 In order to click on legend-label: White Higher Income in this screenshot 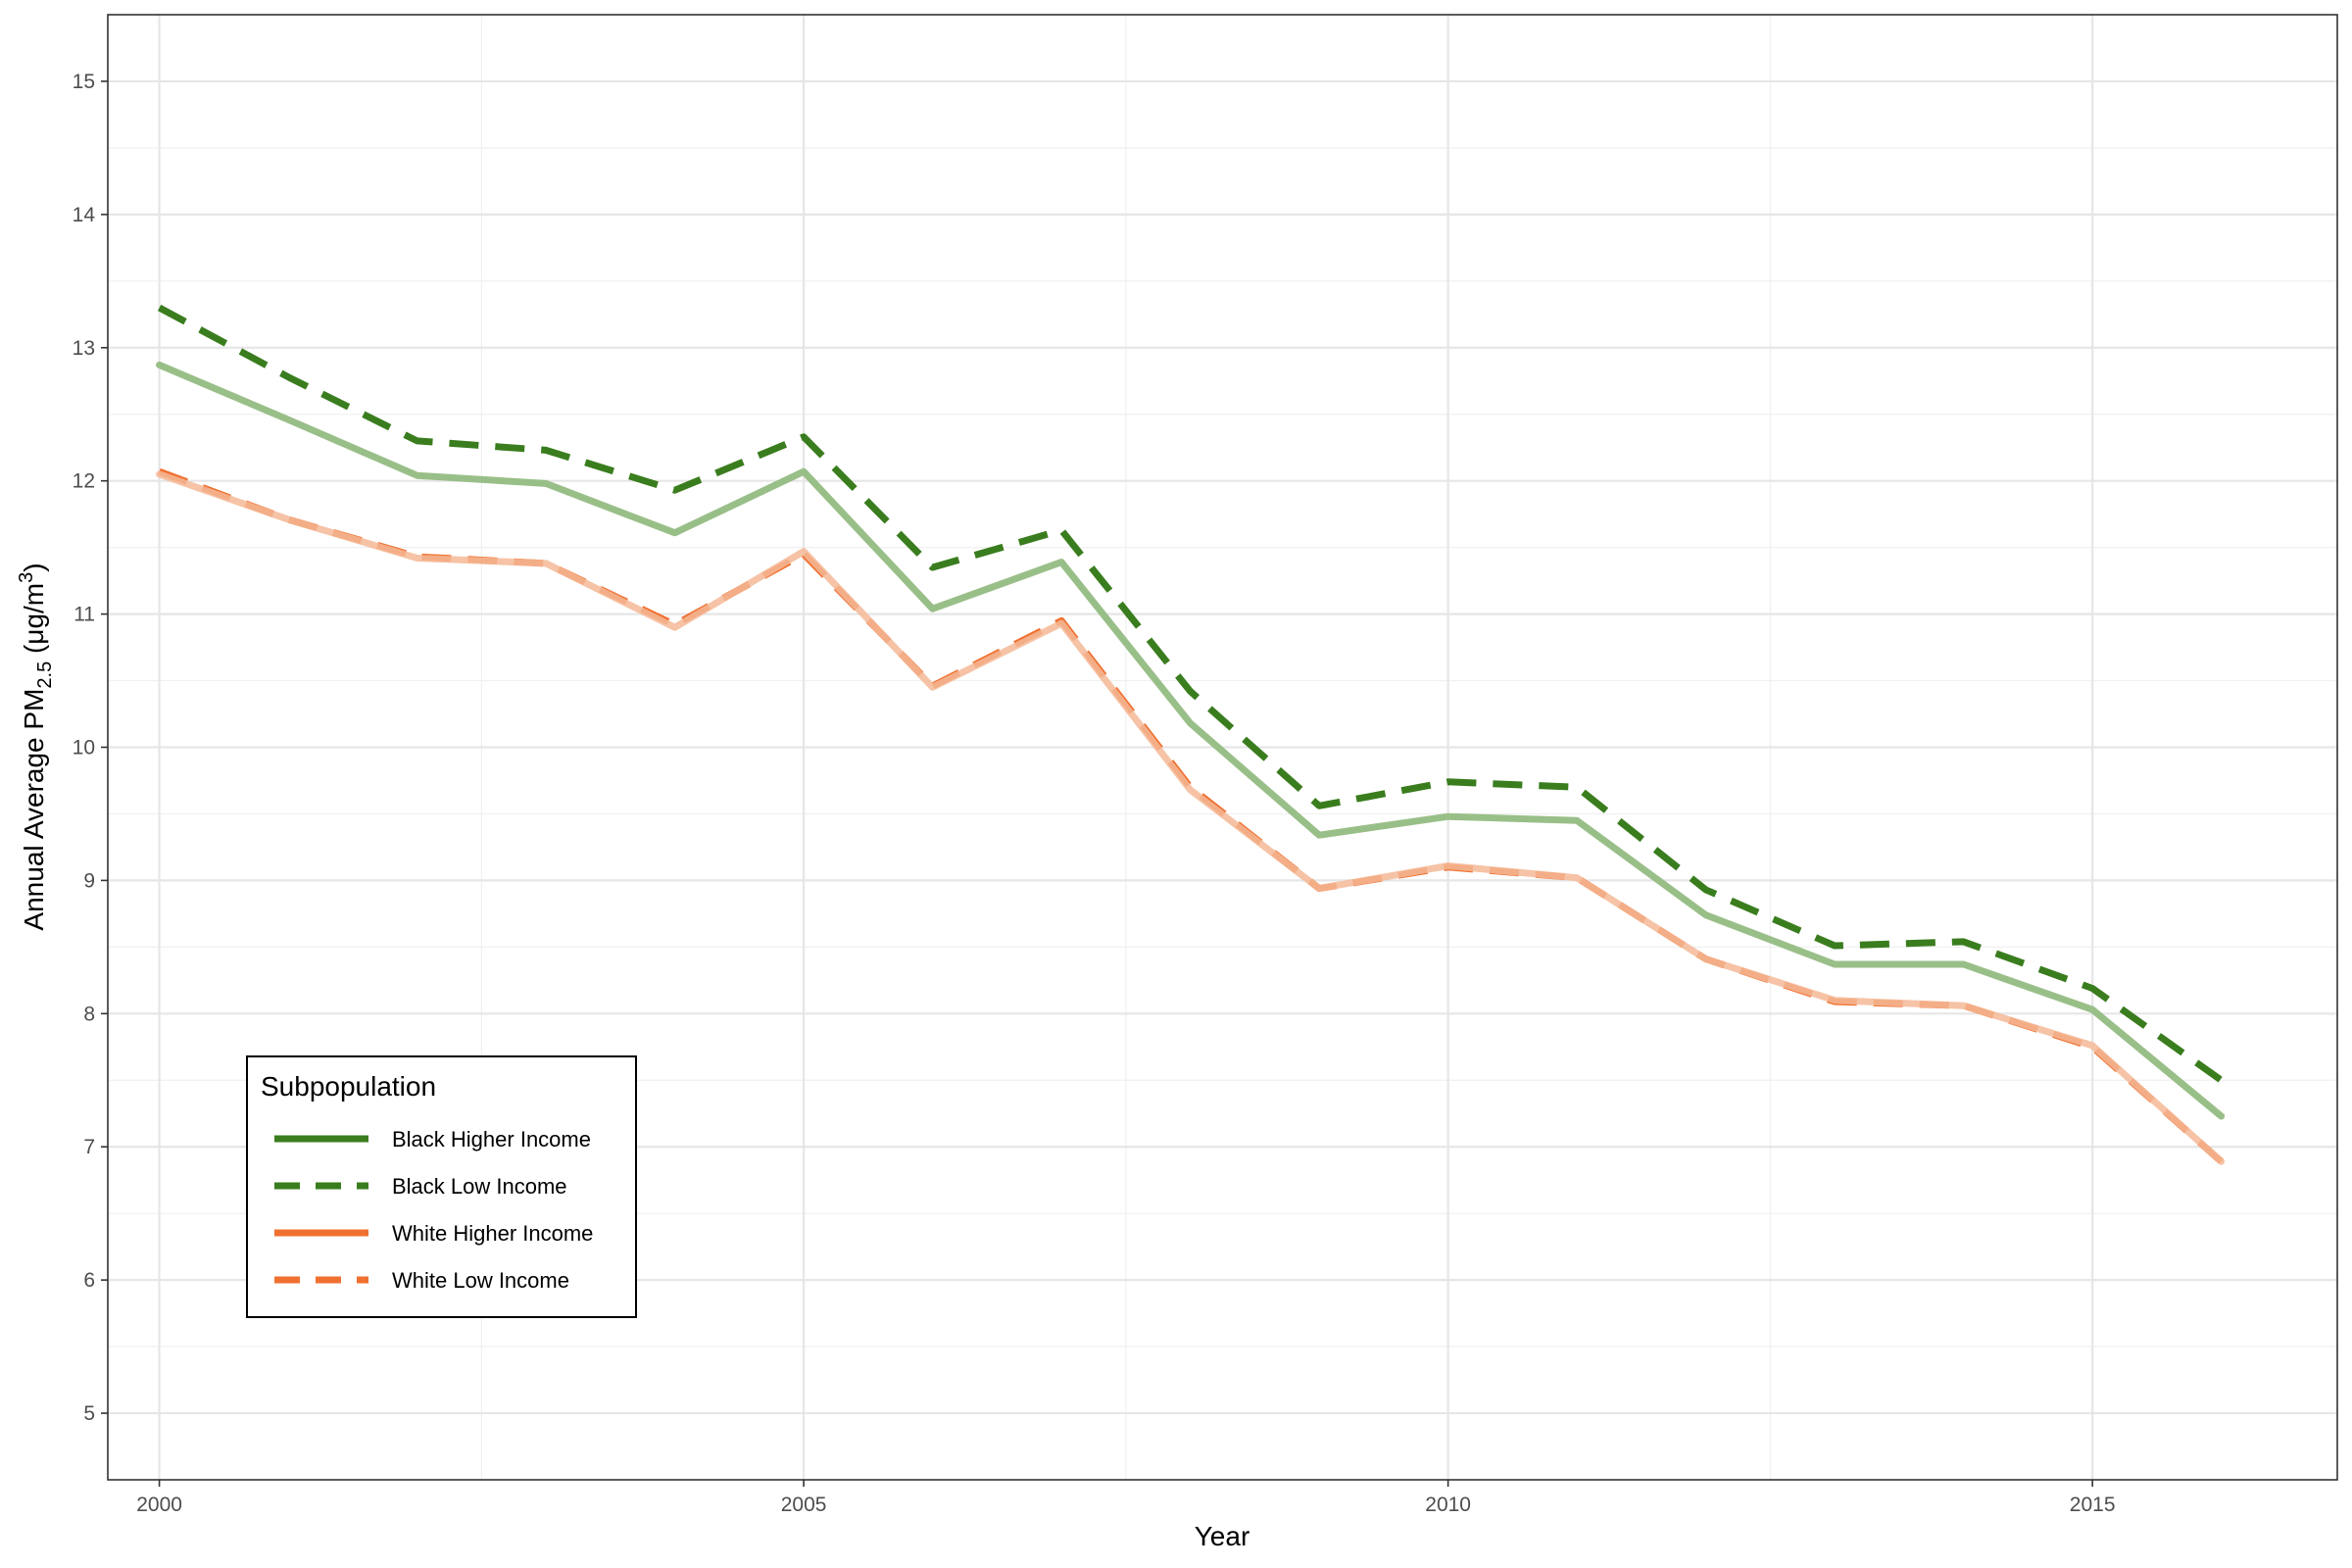, I will do `click(492, 1233)`.